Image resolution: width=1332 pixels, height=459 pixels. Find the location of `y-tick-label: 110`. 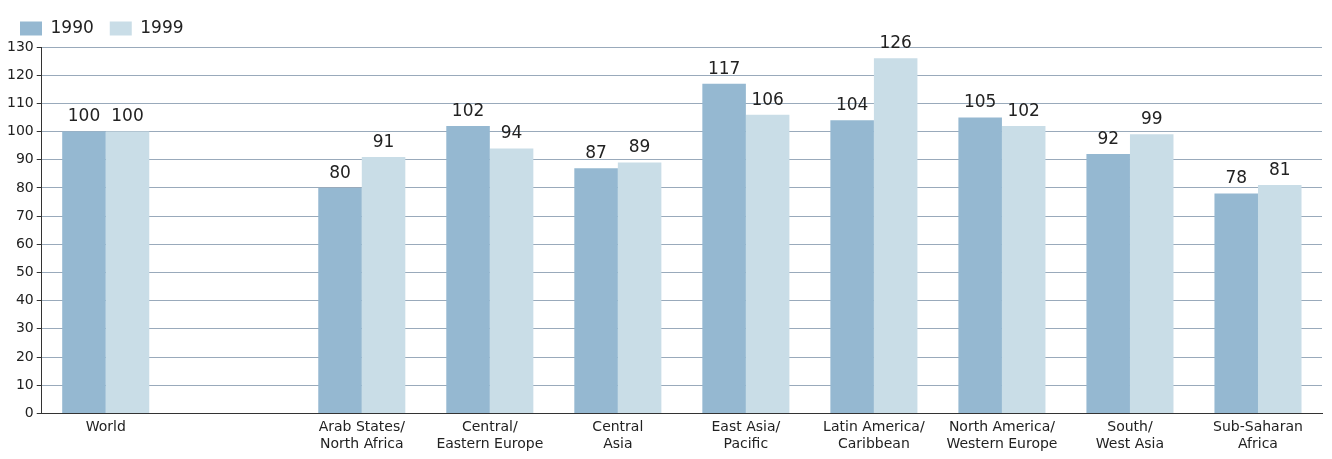

y-tick-label: 110 is located at coordinates (20, 102).